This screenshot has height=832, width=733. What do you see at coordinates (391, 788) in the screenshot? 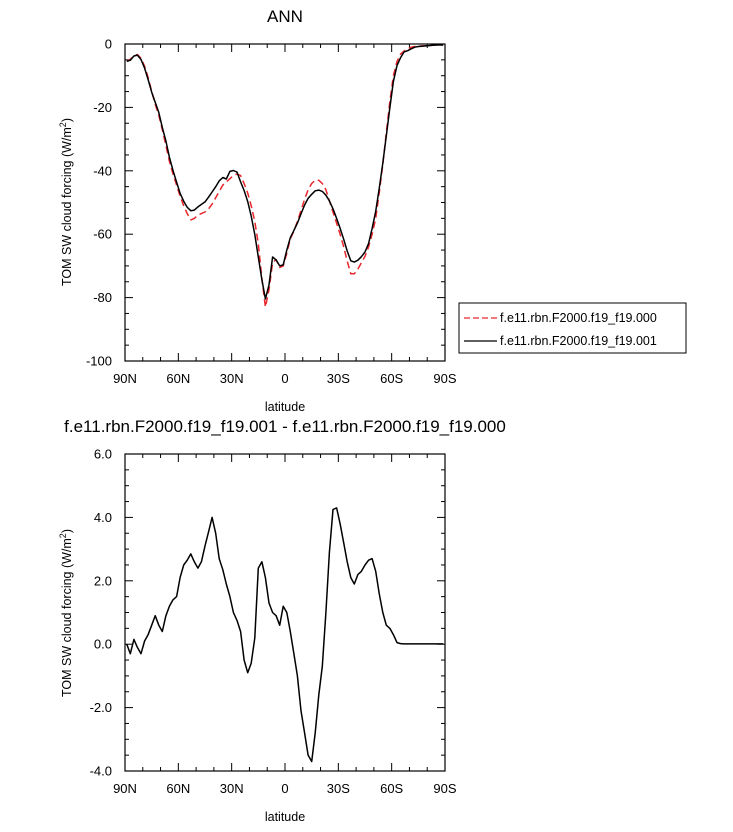
I see `bottom-x-tick-label: 60S` at bounding box center [391, 788].